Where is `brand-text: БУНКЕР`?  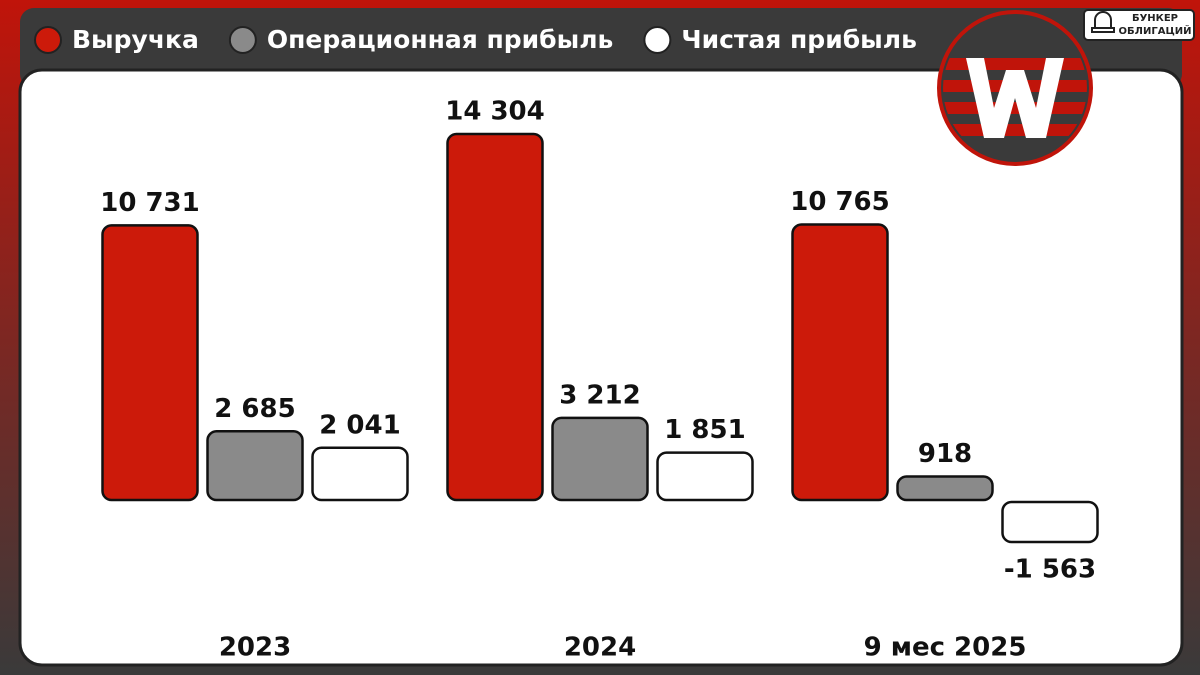 brand-text: БУНКЕР is located at coordinates (1155, 18).